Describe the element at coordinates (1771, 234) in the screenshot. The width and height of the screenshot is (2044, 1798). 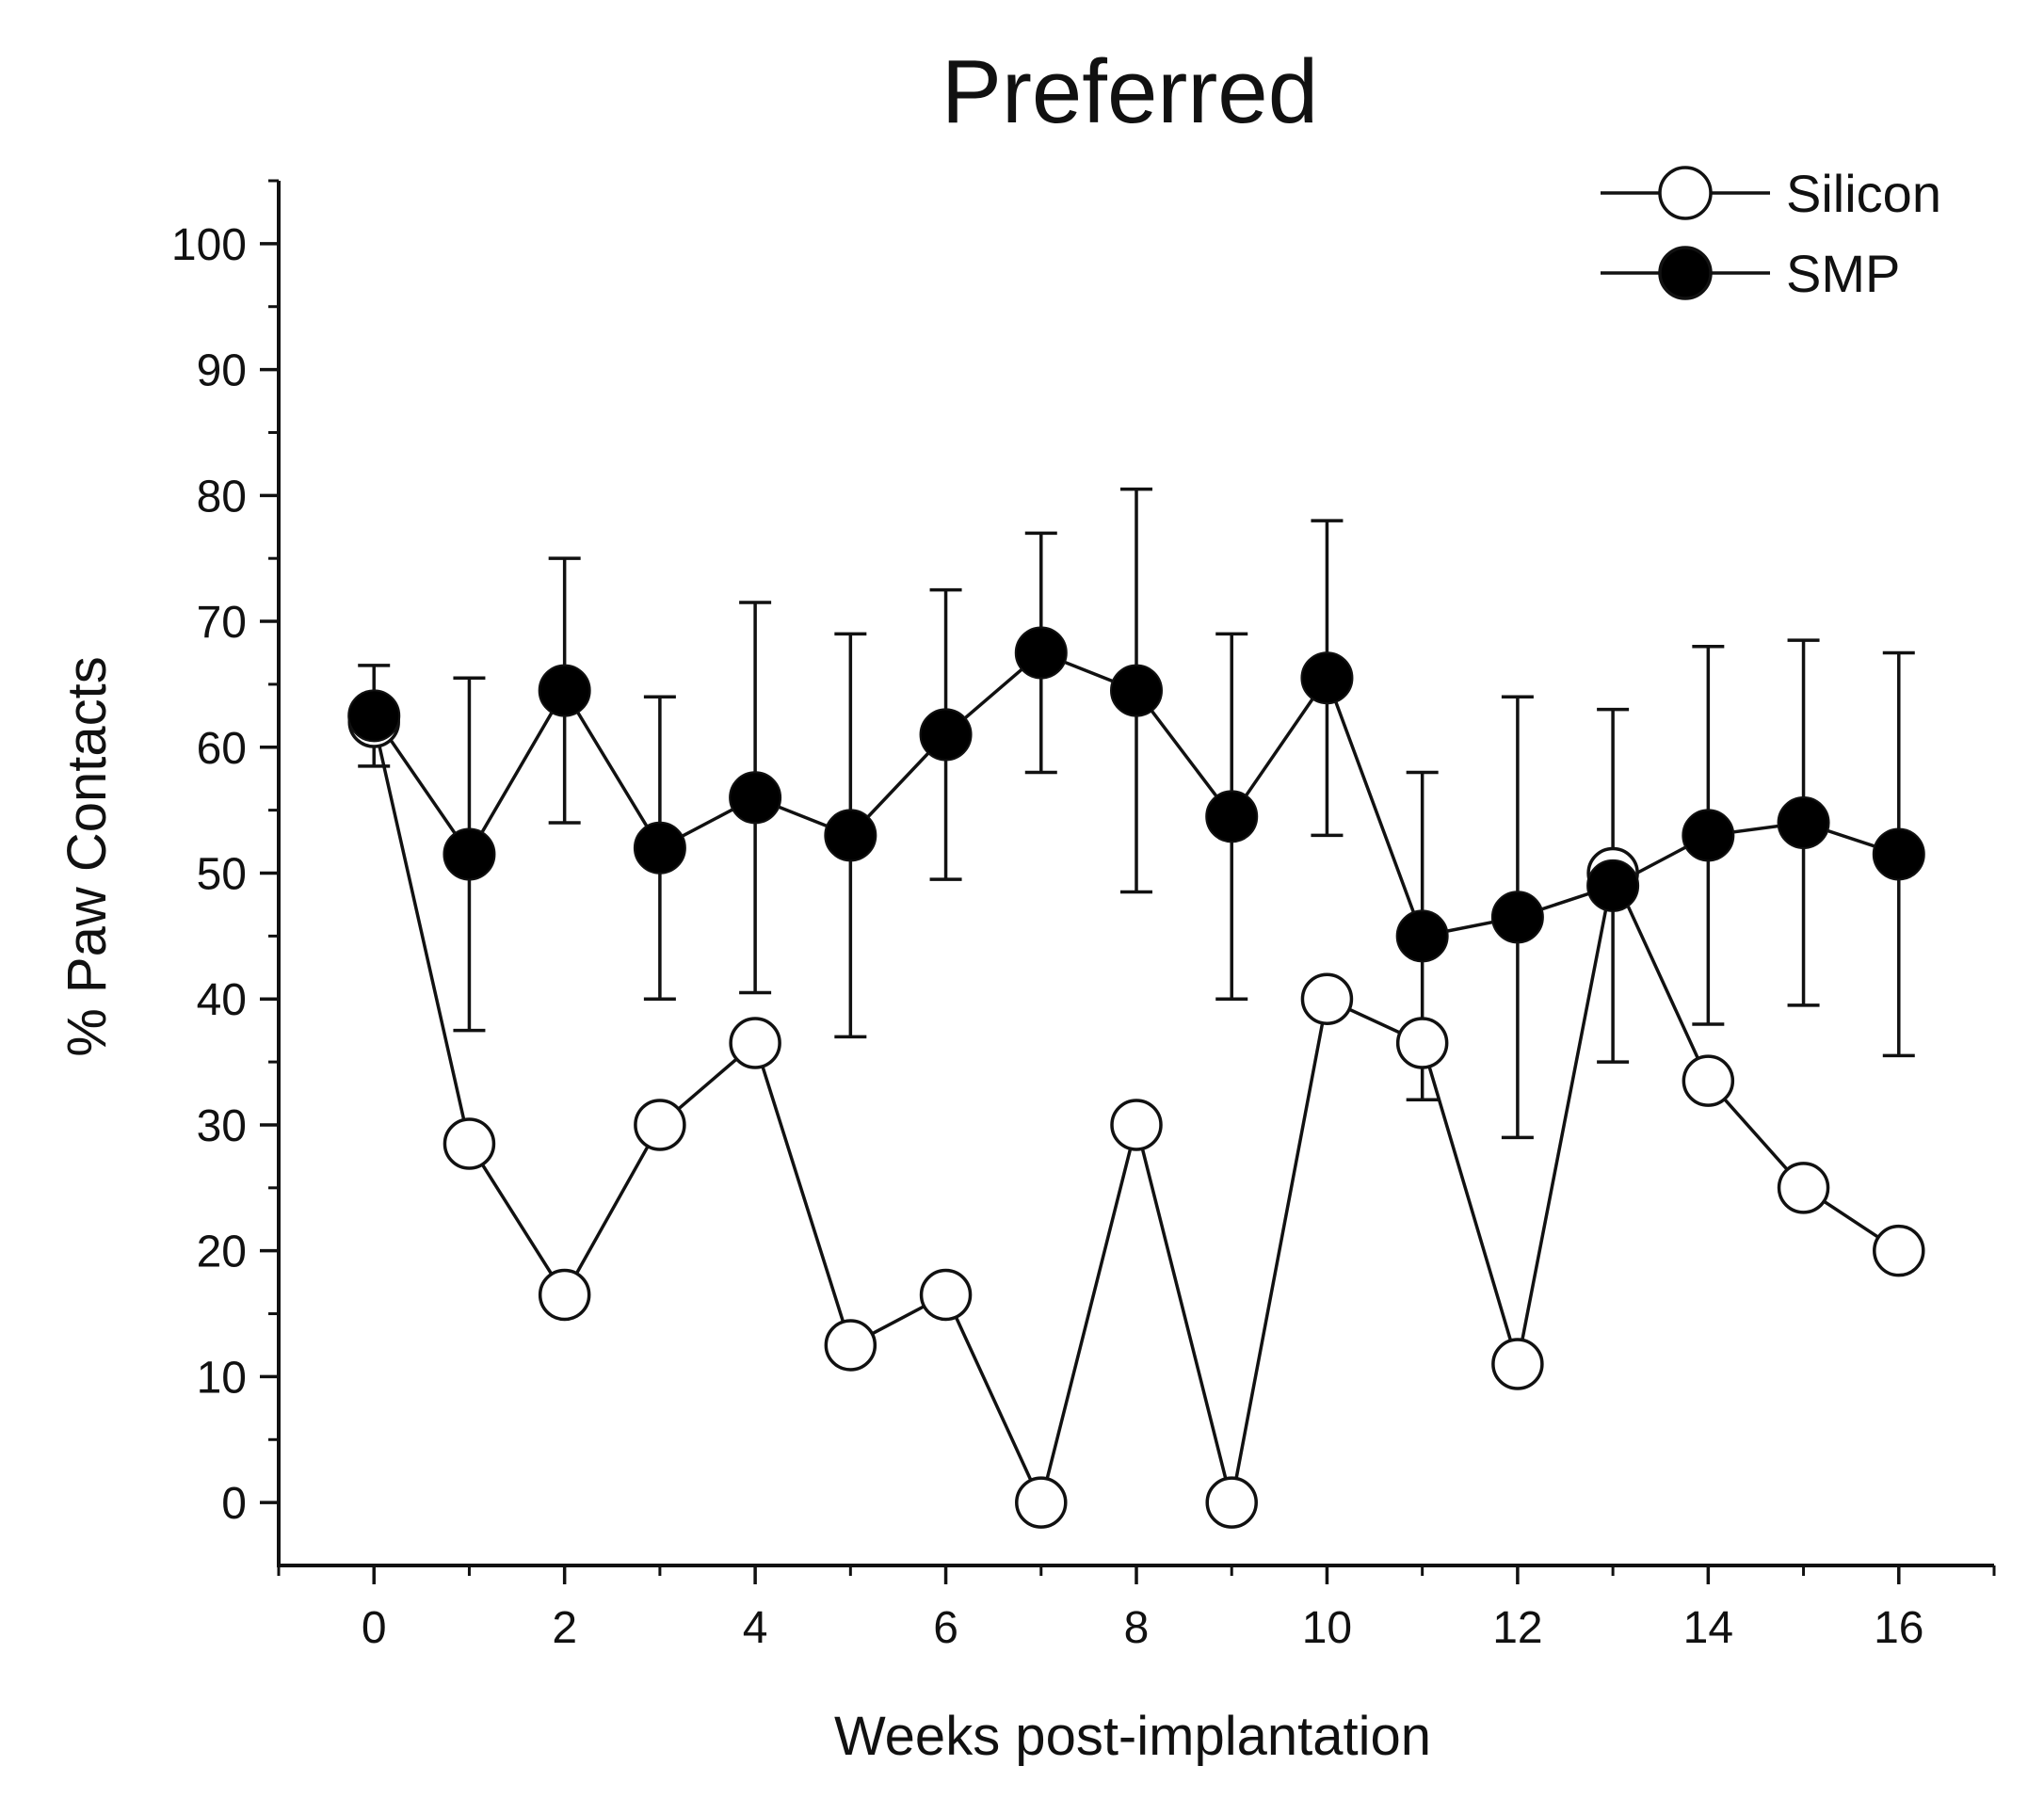
I see `legend: Silicon SMP` at that location.